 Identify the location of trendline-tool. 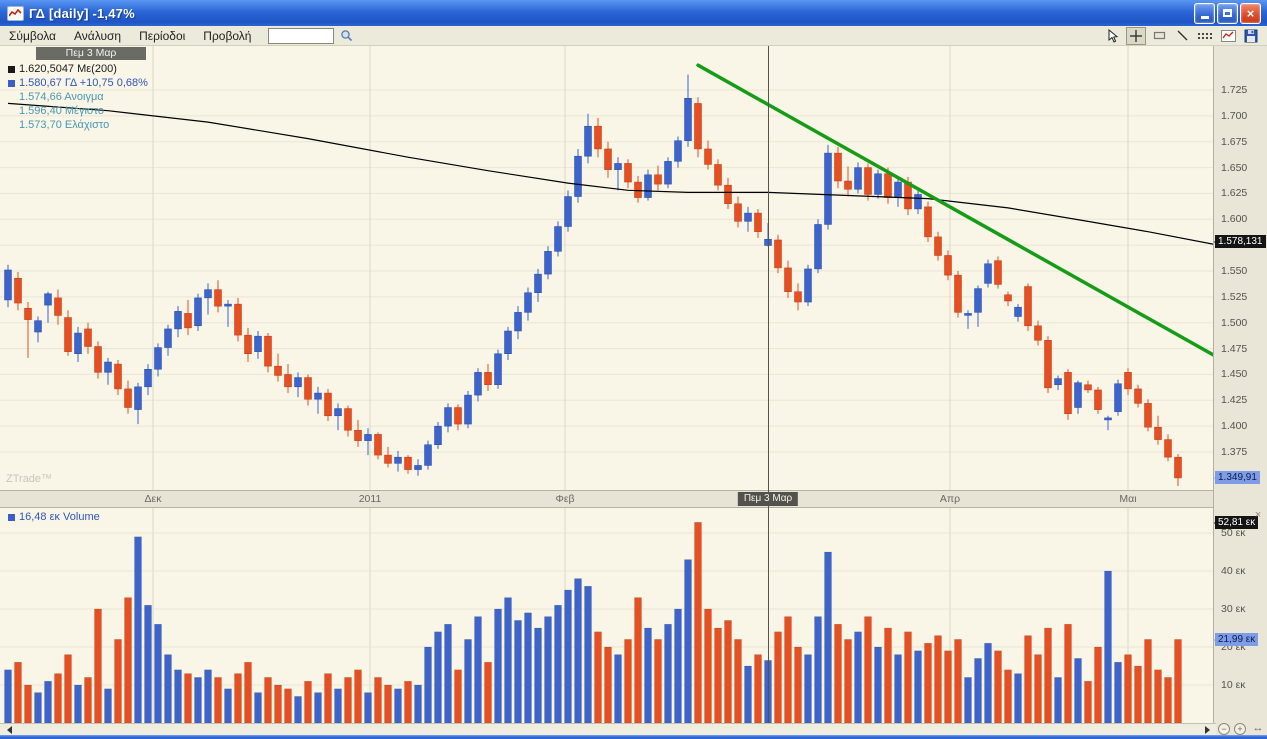
(1182, 36).